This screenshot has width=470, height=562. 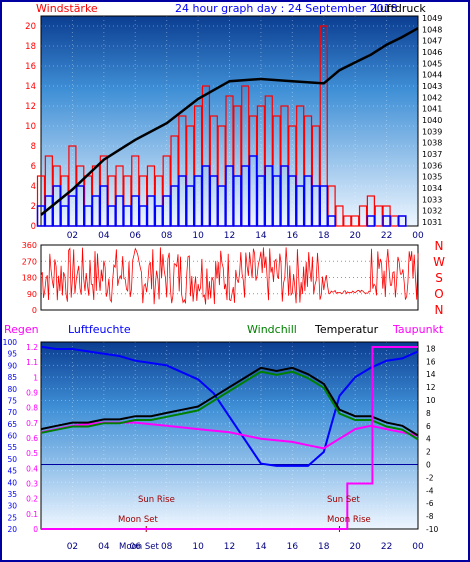 What do you see at coordinates (431, 361) in the screenshot?
I see `temp-tick-label: 16` at bounding box center [431, 361].